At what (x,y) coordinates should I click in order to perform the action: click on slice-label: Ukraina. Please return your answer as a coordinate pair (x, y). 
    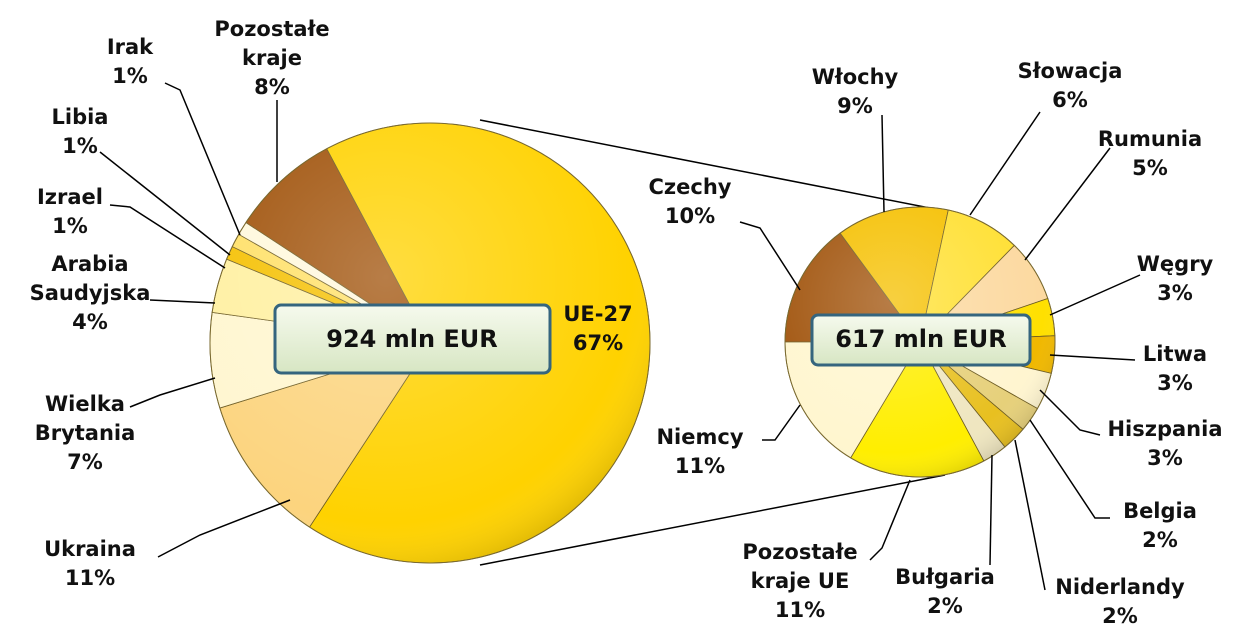
    Looking at the image, I should click on (90, 549).